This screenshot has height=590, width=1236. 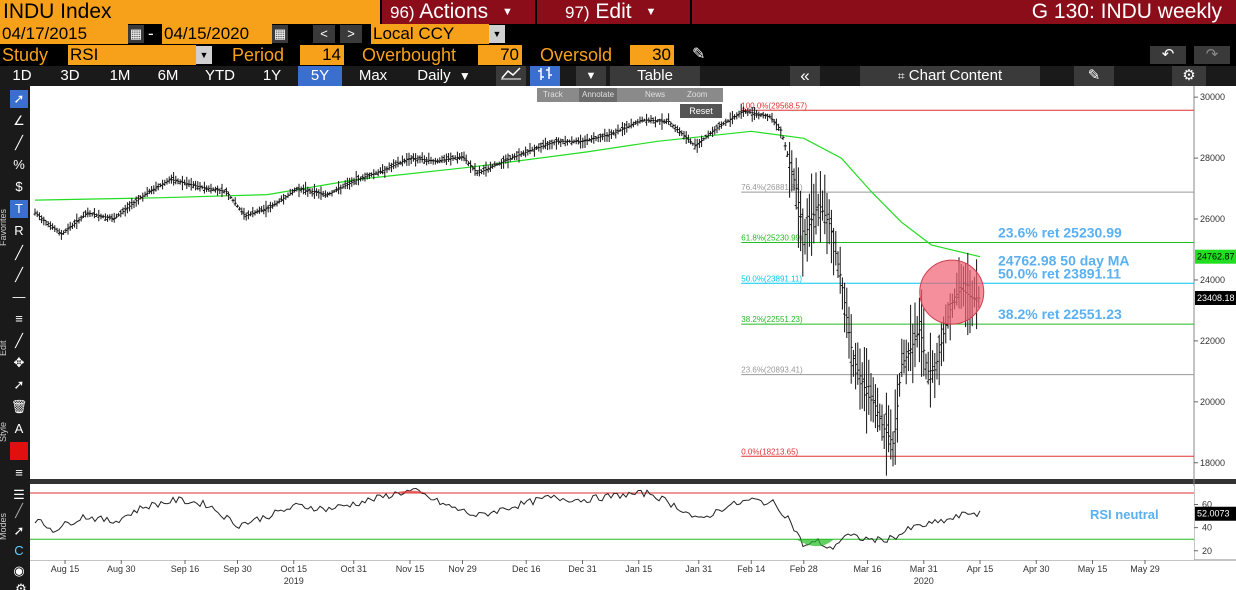 What do you see at coordinates (526, 569) in the screenshot?
I see `x-tick-label: Dec 16` at bounding box center [526, 569].